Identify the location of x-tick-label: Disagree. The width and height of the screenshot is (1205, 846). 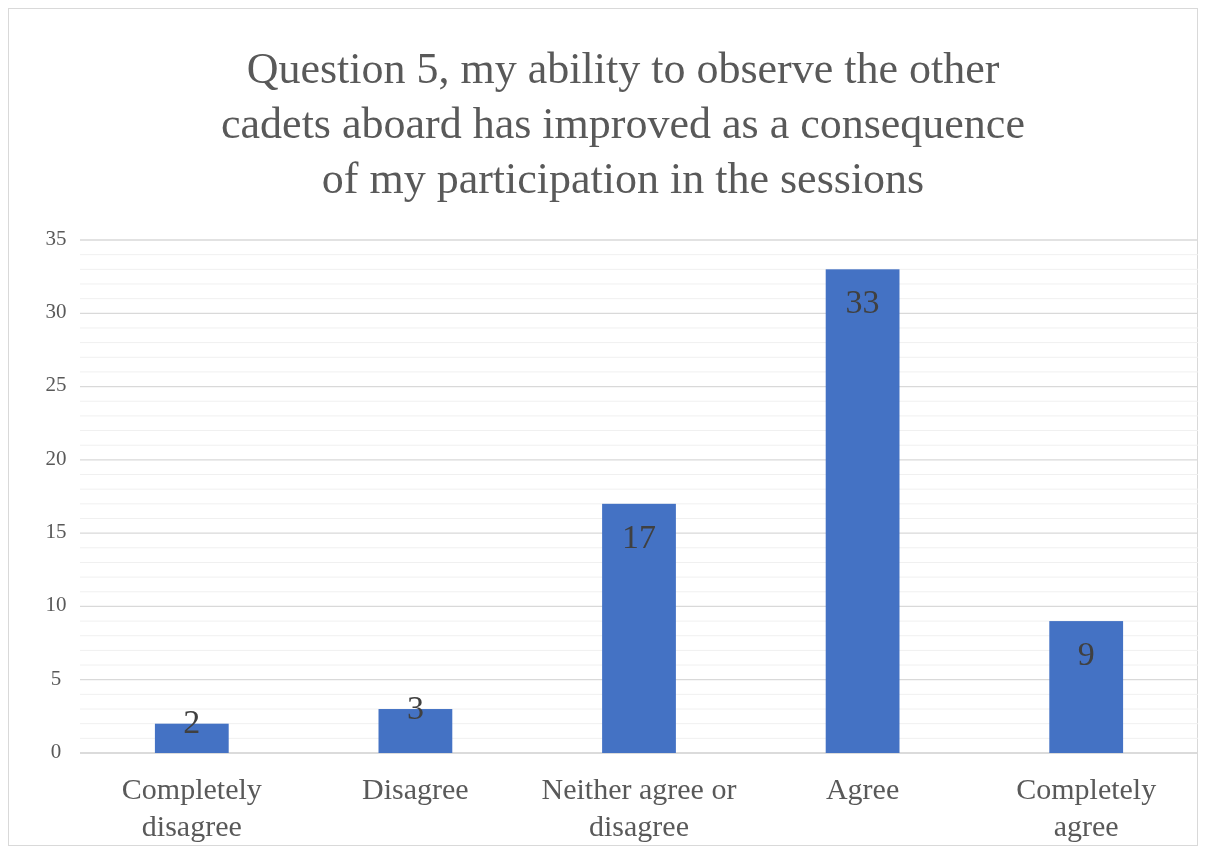
(415, 788).